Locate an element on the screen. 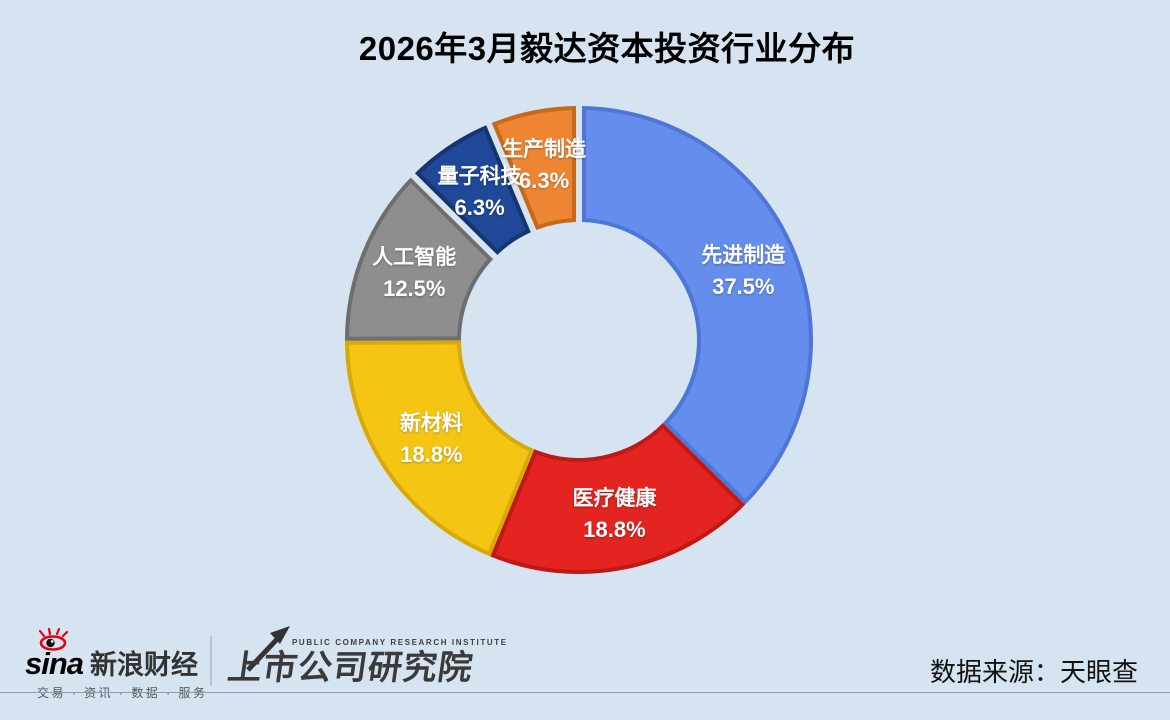  sina-tagline: 交易 · 资讯 · 数据 · 服务 is located at coordinates (122, 693).